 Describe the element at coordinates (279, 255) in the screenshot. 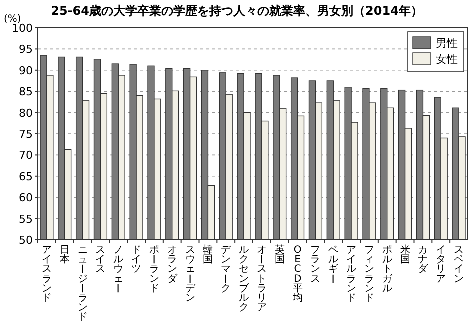

I see `x-tick-label: 英国` at that location.